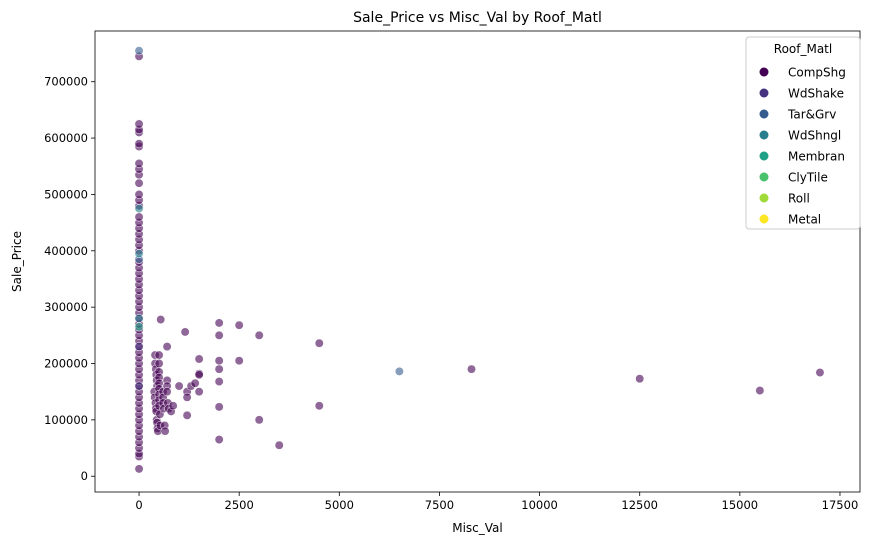  I want to click on chart-title: Sale_Price vs Misc_Val by Roof_Matl, so click(477, 18).